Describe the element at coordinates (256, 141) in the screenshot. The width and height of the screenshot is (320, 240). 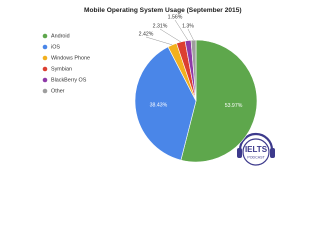
I see `logo-headband` at that location.